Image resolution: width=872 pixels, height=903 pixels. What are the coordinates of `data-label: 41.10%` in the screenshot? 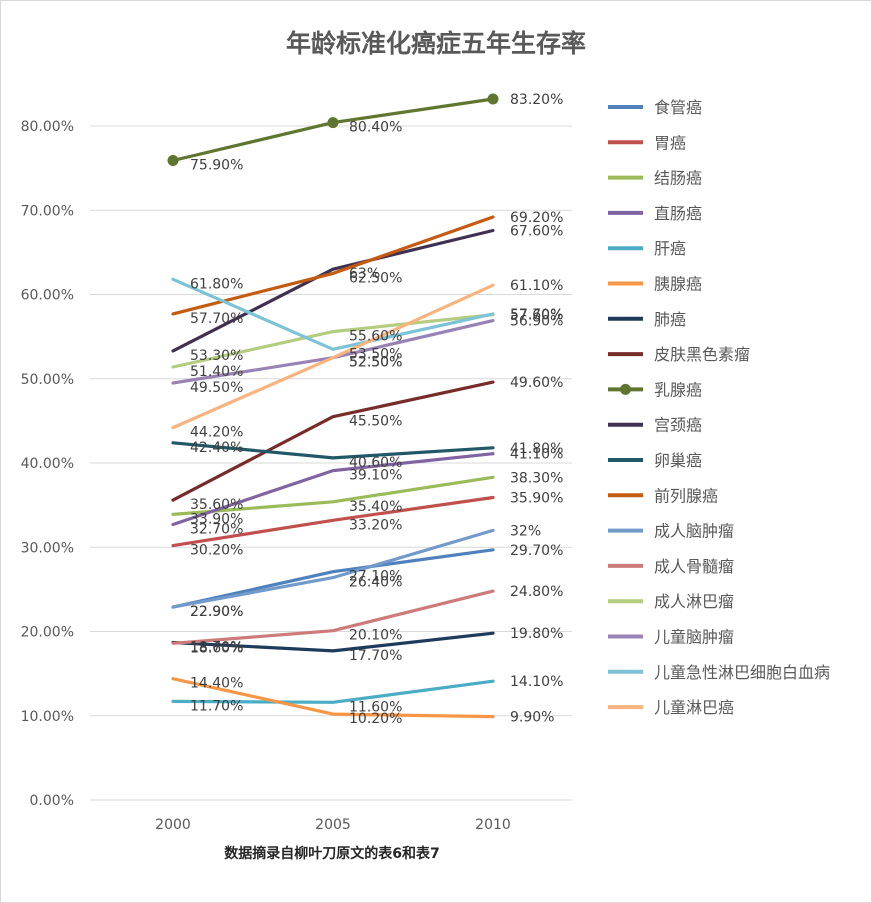 It's located at (536, 455).